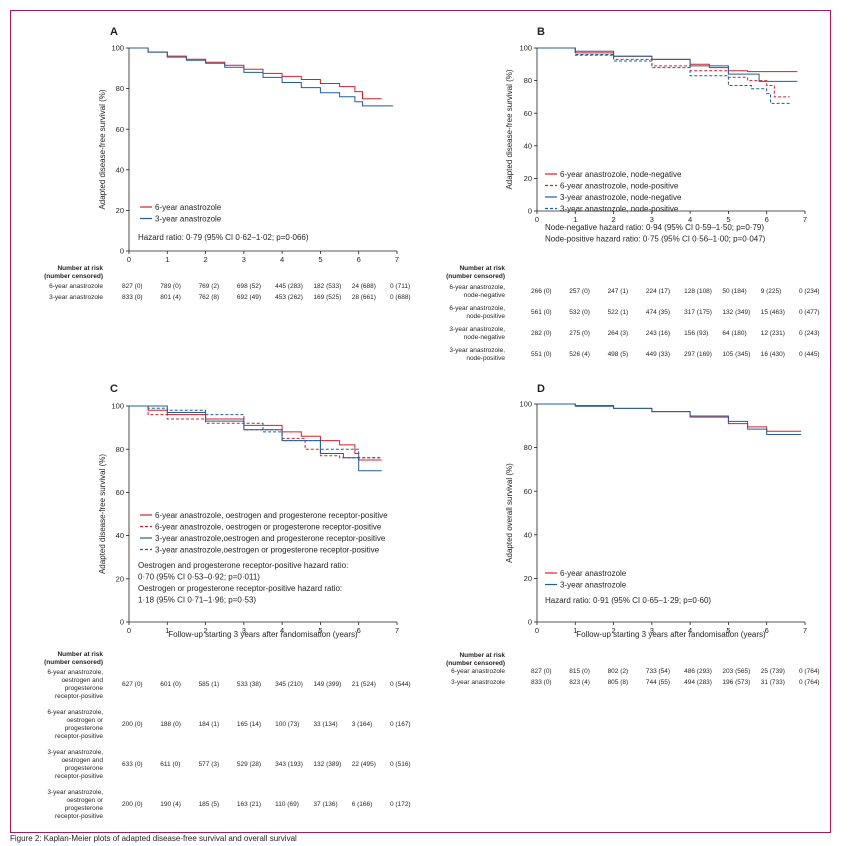 The width and height of the screenshot is (850, 846). Describe the element at coordinates (364, 297) in the screenshot. I see `risk-value: 28 (661)` at that location.